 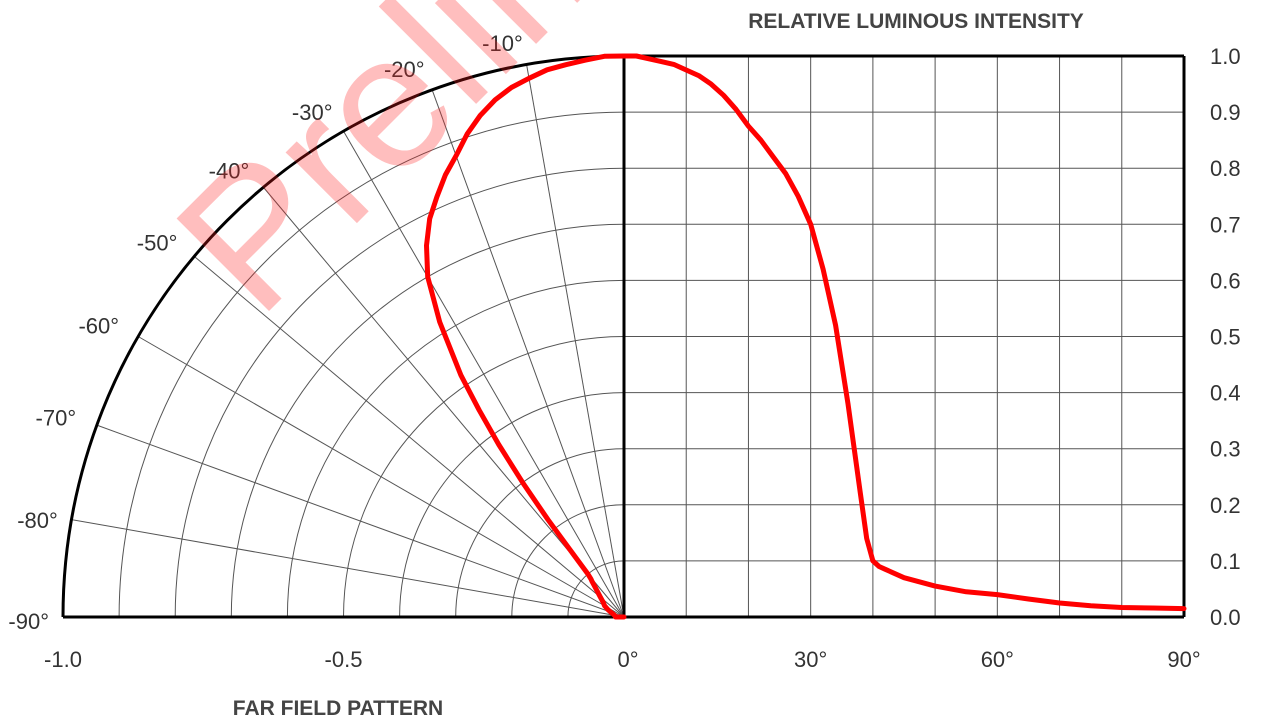 What do you see at coordinates (1225, 617) in the screenshot?
I see `y-axis-tick-label: 0.0` at bounding box center [1225, 617].